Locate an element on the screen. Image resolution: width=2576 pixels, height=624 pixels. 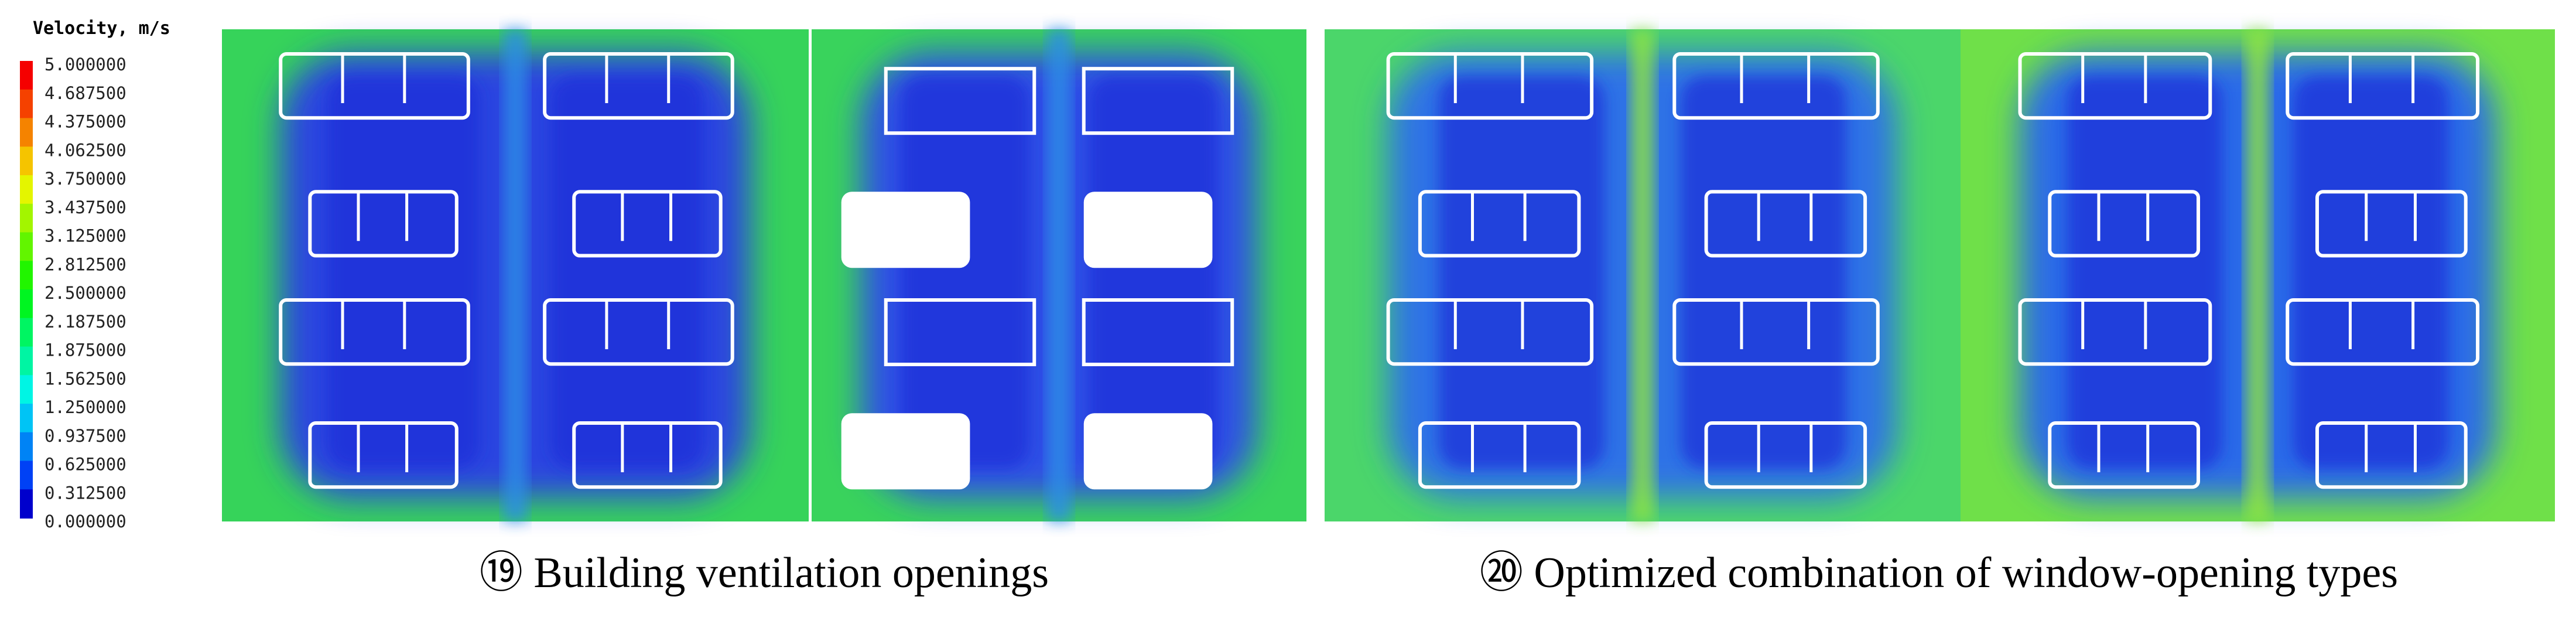
colorbar-label: 2.500000 is located at coordinates (85, 293).